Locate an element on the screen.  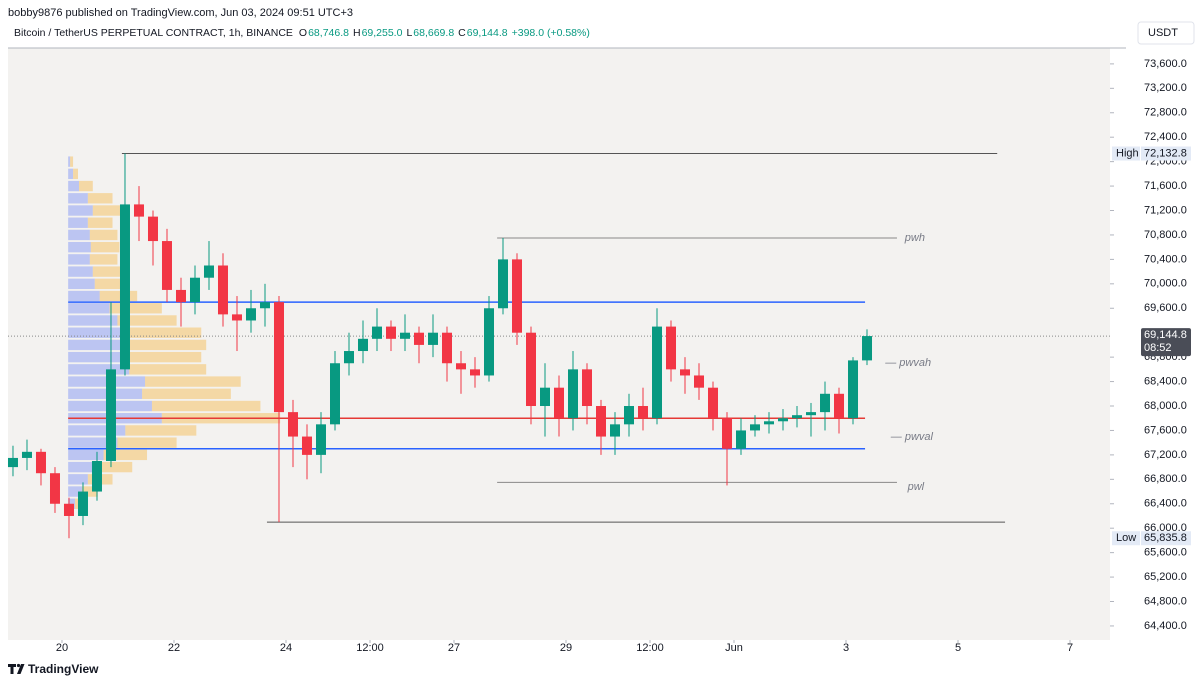
annotation: pwh is located at coordinates (914, 238).